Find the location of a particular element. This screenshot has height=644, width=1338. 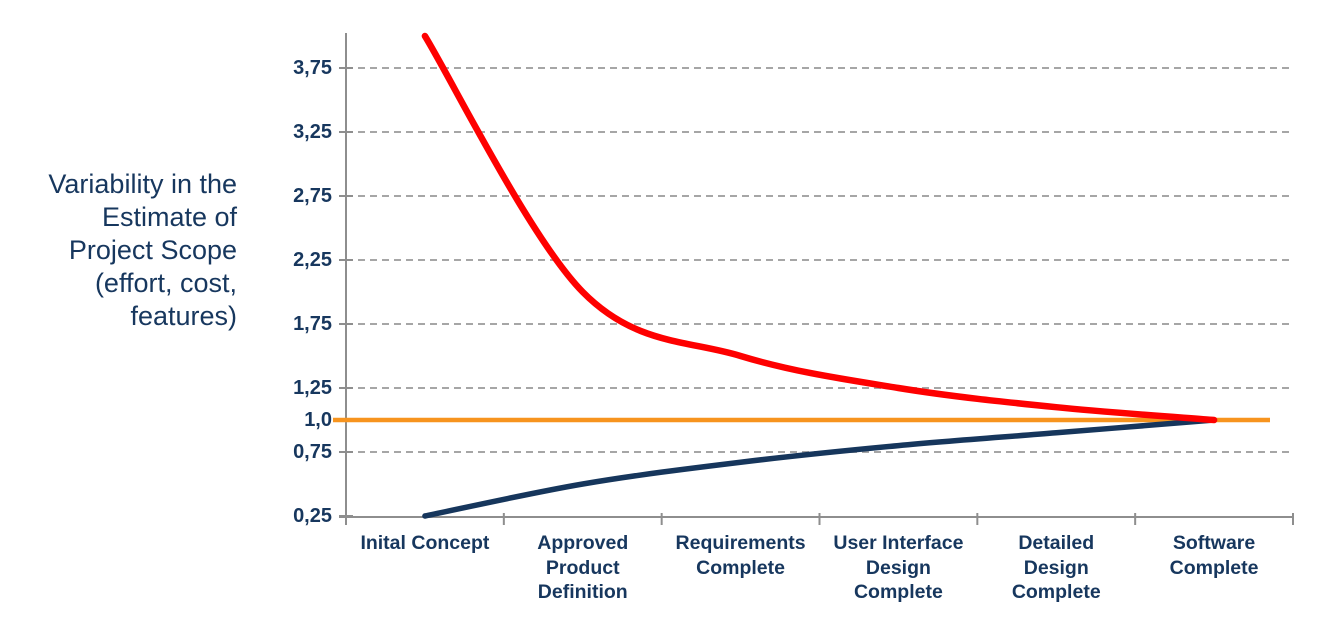

x-category-label: Detailed Design Complete is located at coordinates (1056, 567).